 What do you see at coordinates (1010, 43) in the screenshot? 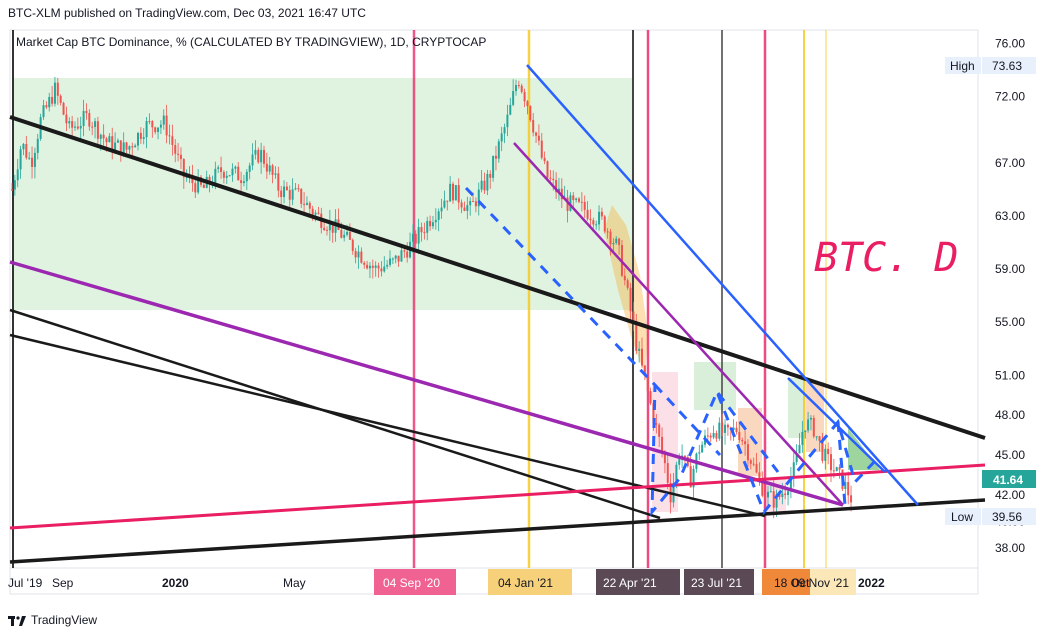
I see `y-tick-label: 76.00` at bounding box center [1010, 43].